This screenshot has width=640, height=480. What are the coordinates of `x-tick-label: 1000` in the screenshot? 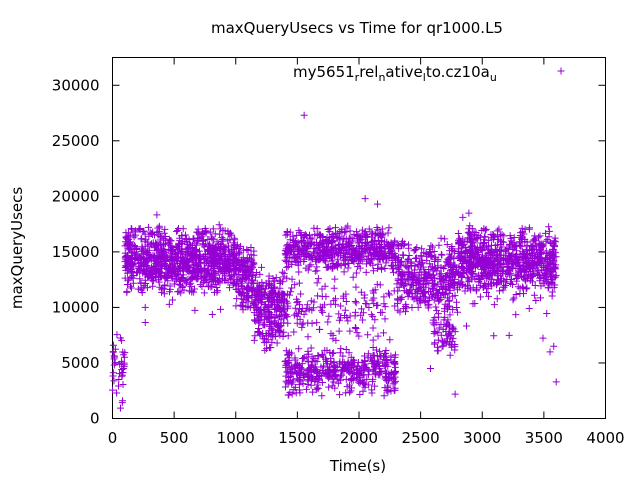 It's located at (236, 438).